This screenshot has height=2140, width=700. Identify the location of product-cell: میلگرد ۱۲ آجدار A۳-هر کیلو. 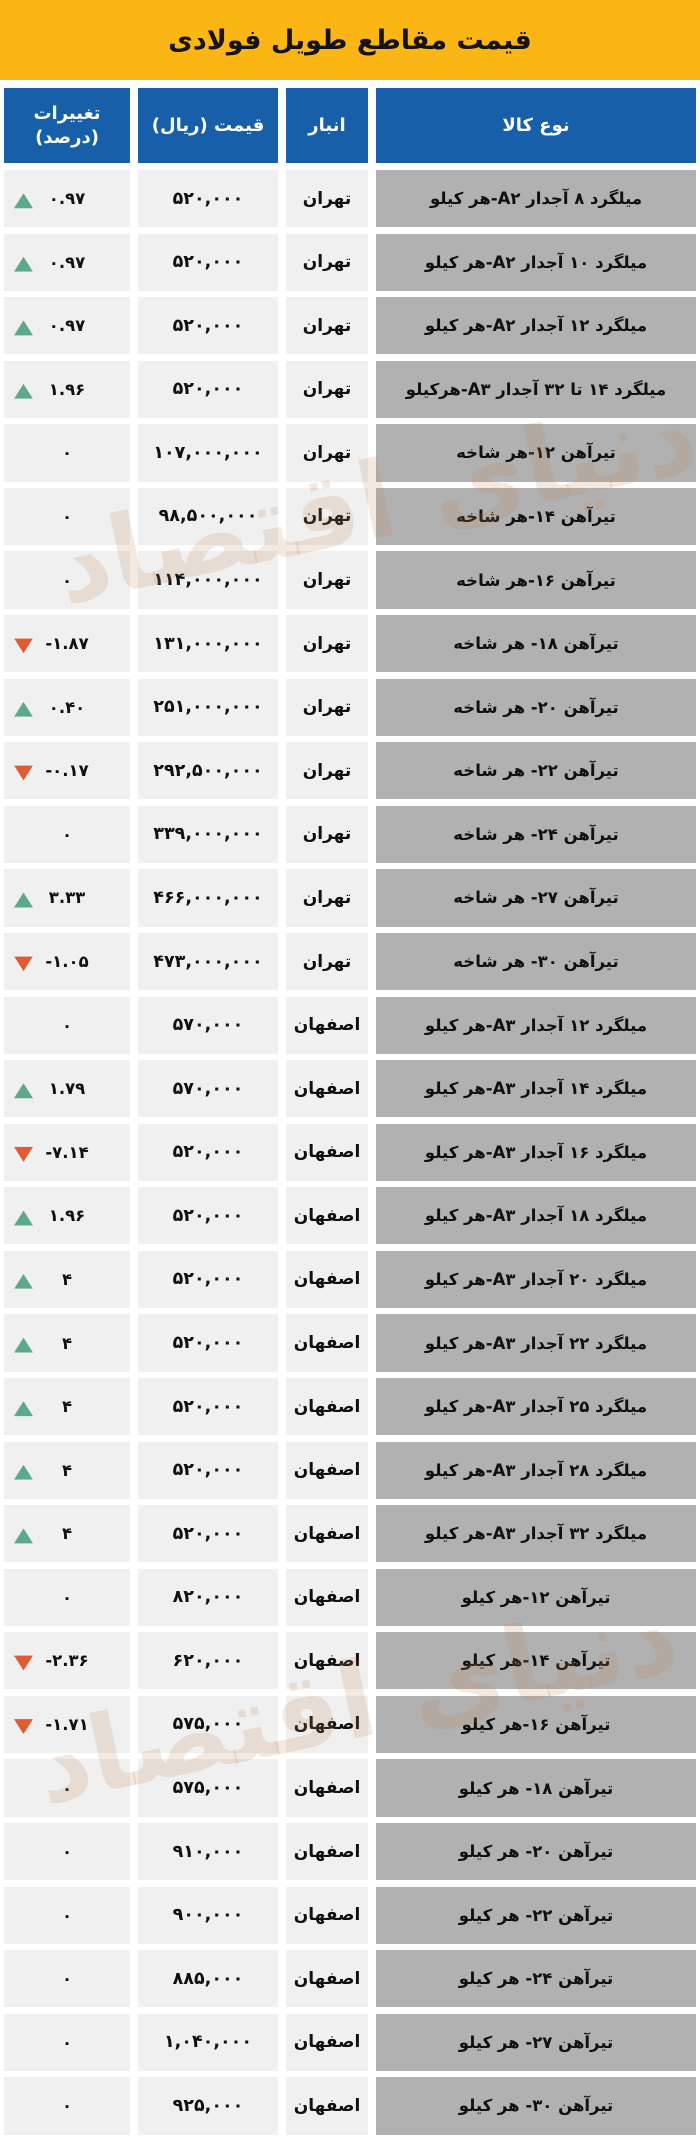
(536, 1025).